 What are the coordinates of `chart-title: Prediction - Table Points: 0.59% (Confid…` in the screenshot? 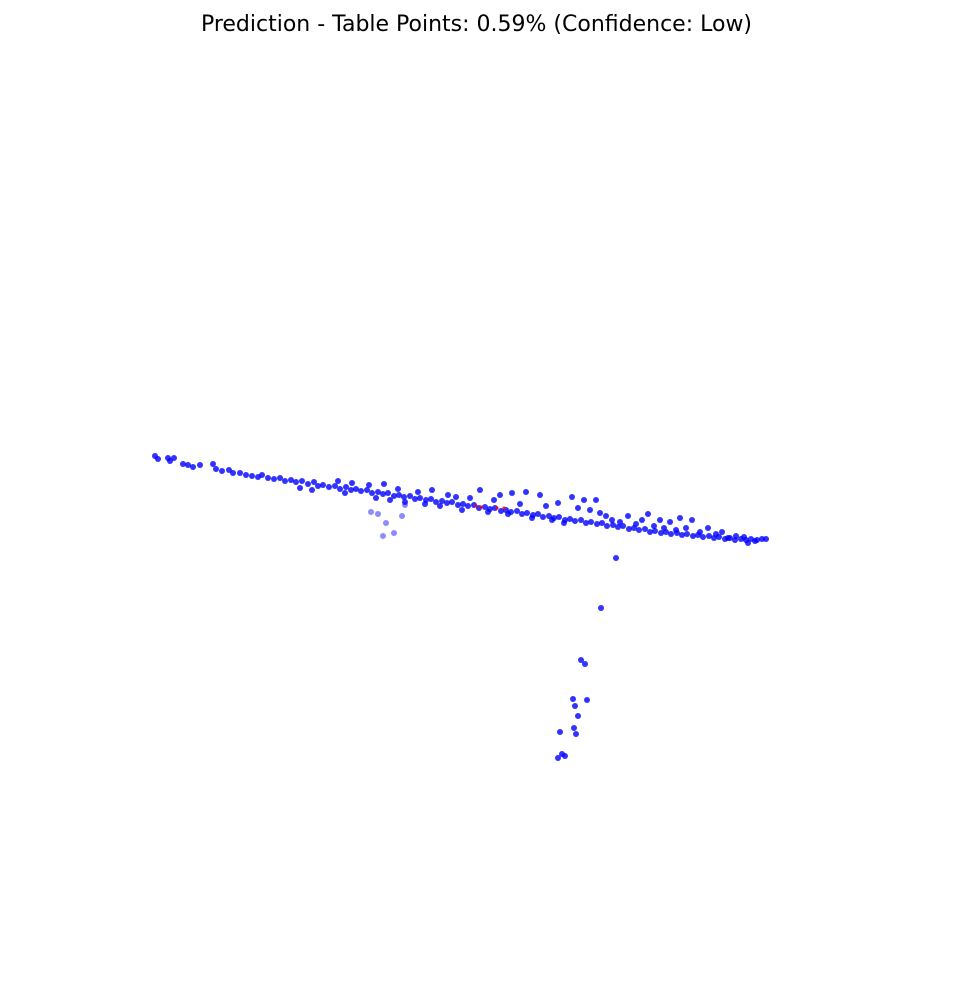 It's located at (476, 24).